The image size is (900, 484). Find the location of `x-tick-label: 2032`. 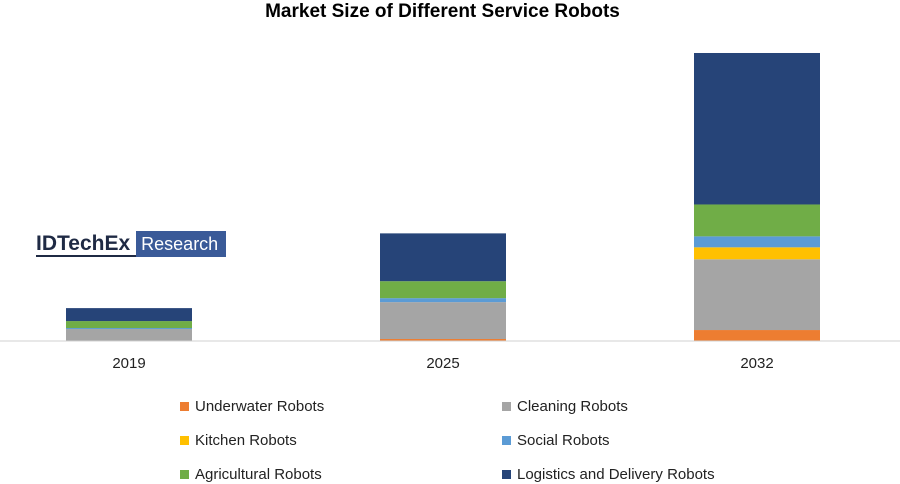

x-tick-label: 2032 is located at coordinates (756, 363).